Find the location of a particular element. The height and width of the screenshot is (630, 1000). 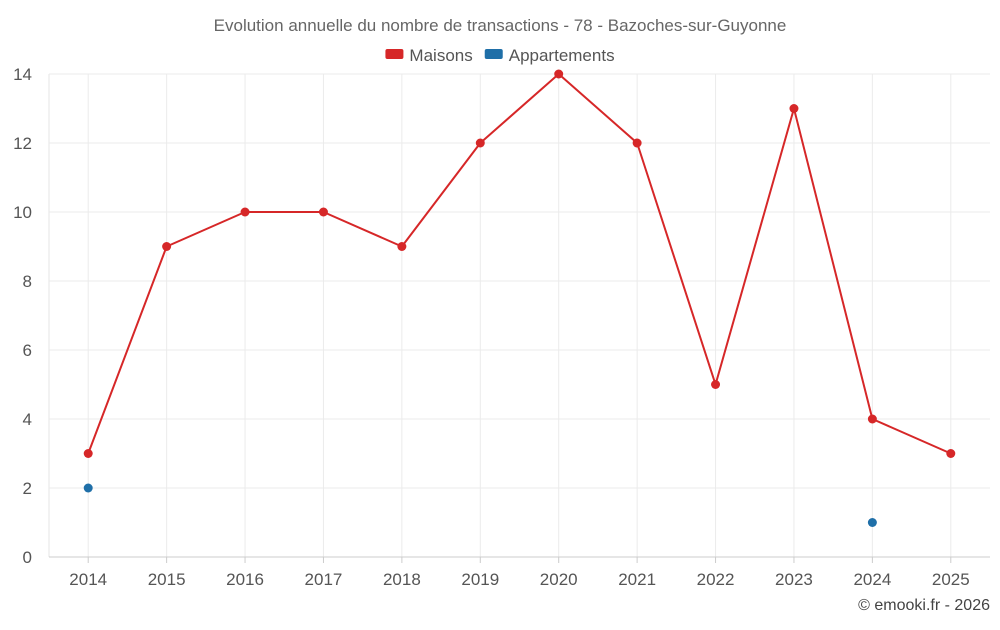

x-tick-label: 2025 is located at coordinates (951, 579).